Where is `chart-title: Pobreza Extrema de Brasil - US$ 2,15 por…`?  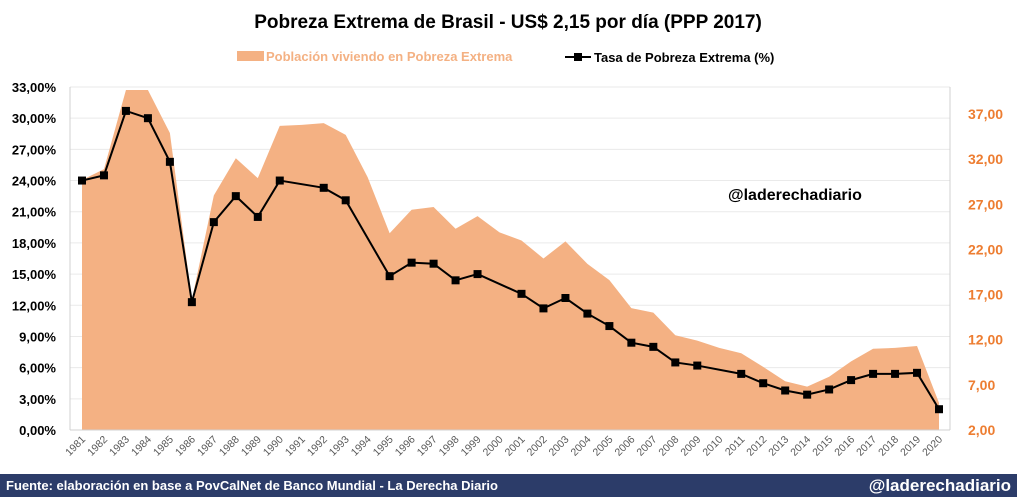
chart-title: Pobreza Extrema de Brasil - US$ 2,15 por… is located at coordinates (508, 22).